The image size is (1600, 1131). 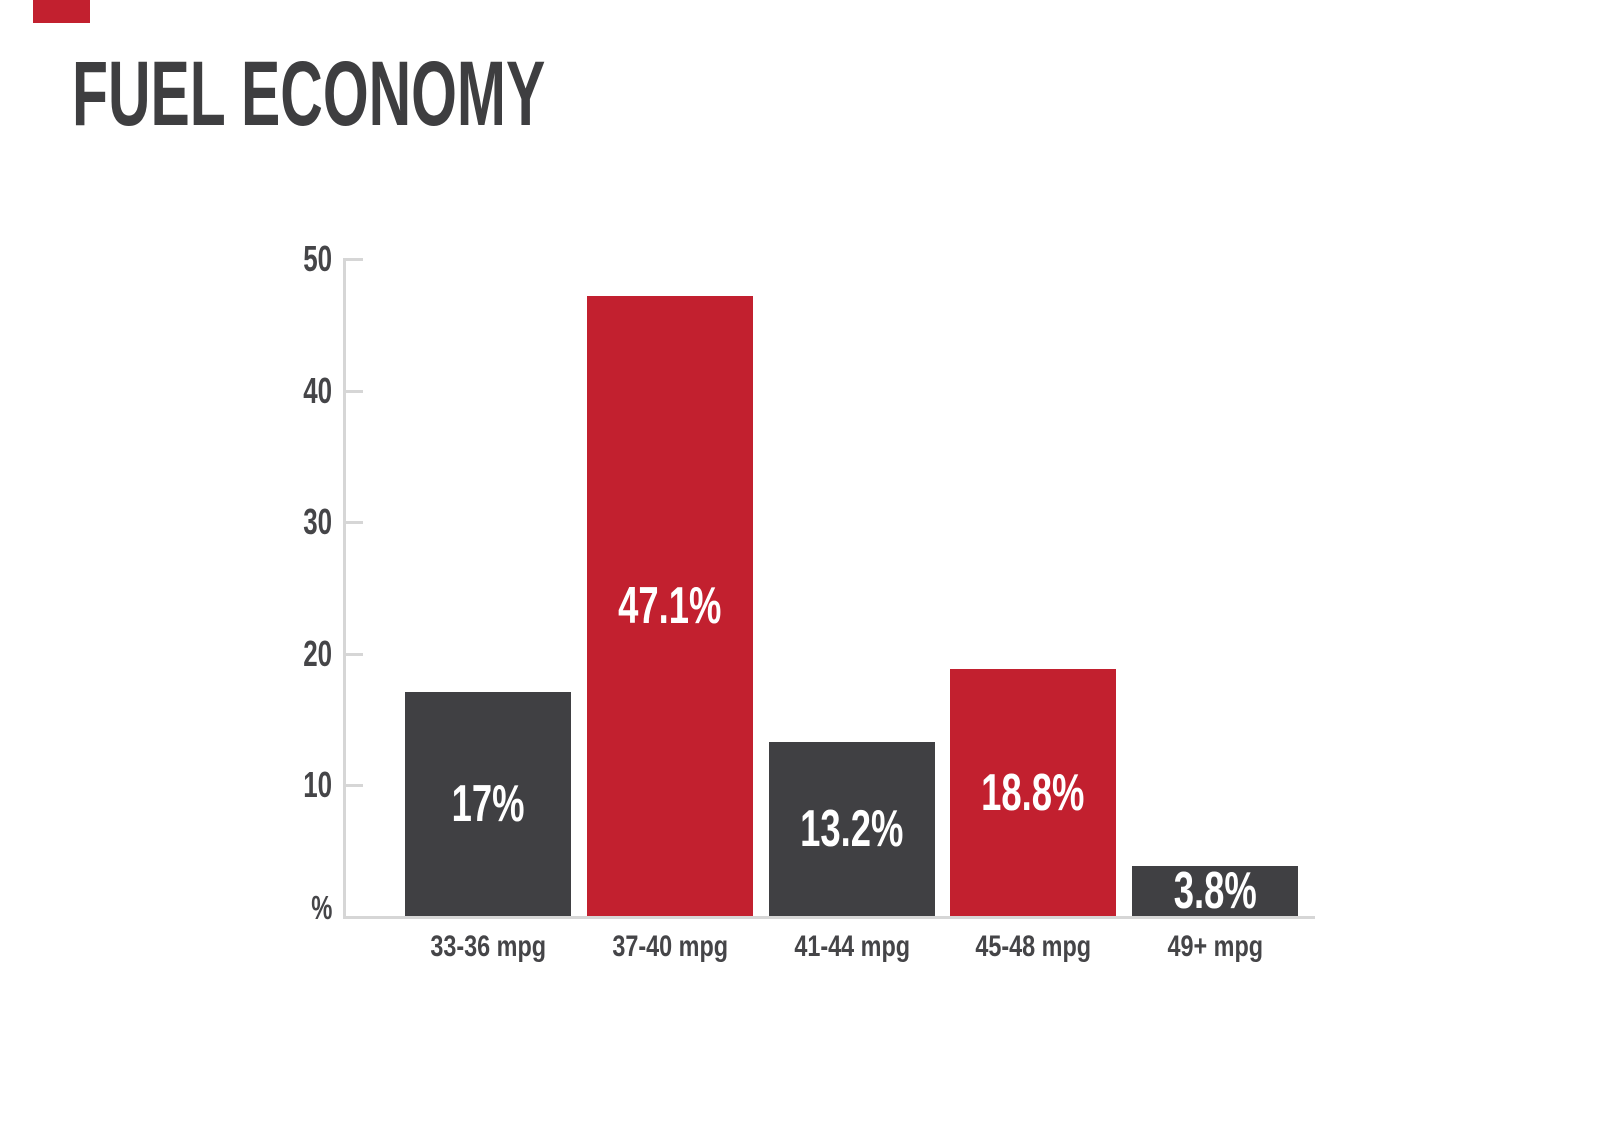 I want to click on bar-49+-mpg: 3.8%, so click(x=1215, y=891).